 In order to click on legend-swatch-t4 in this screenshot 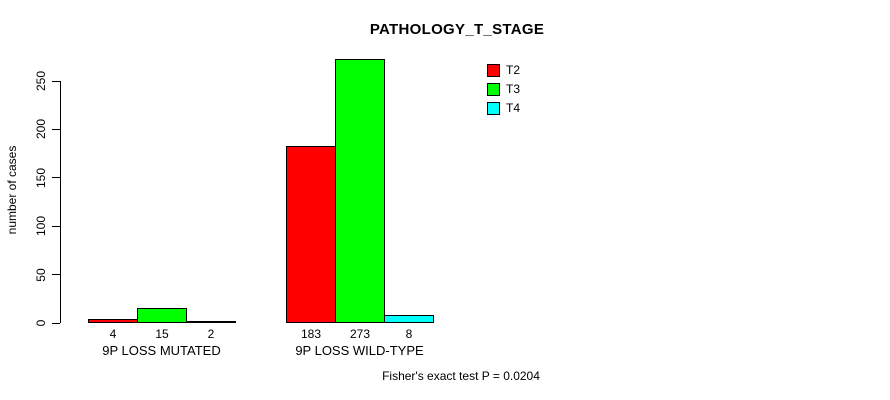, I will do `click(493, 108)`.